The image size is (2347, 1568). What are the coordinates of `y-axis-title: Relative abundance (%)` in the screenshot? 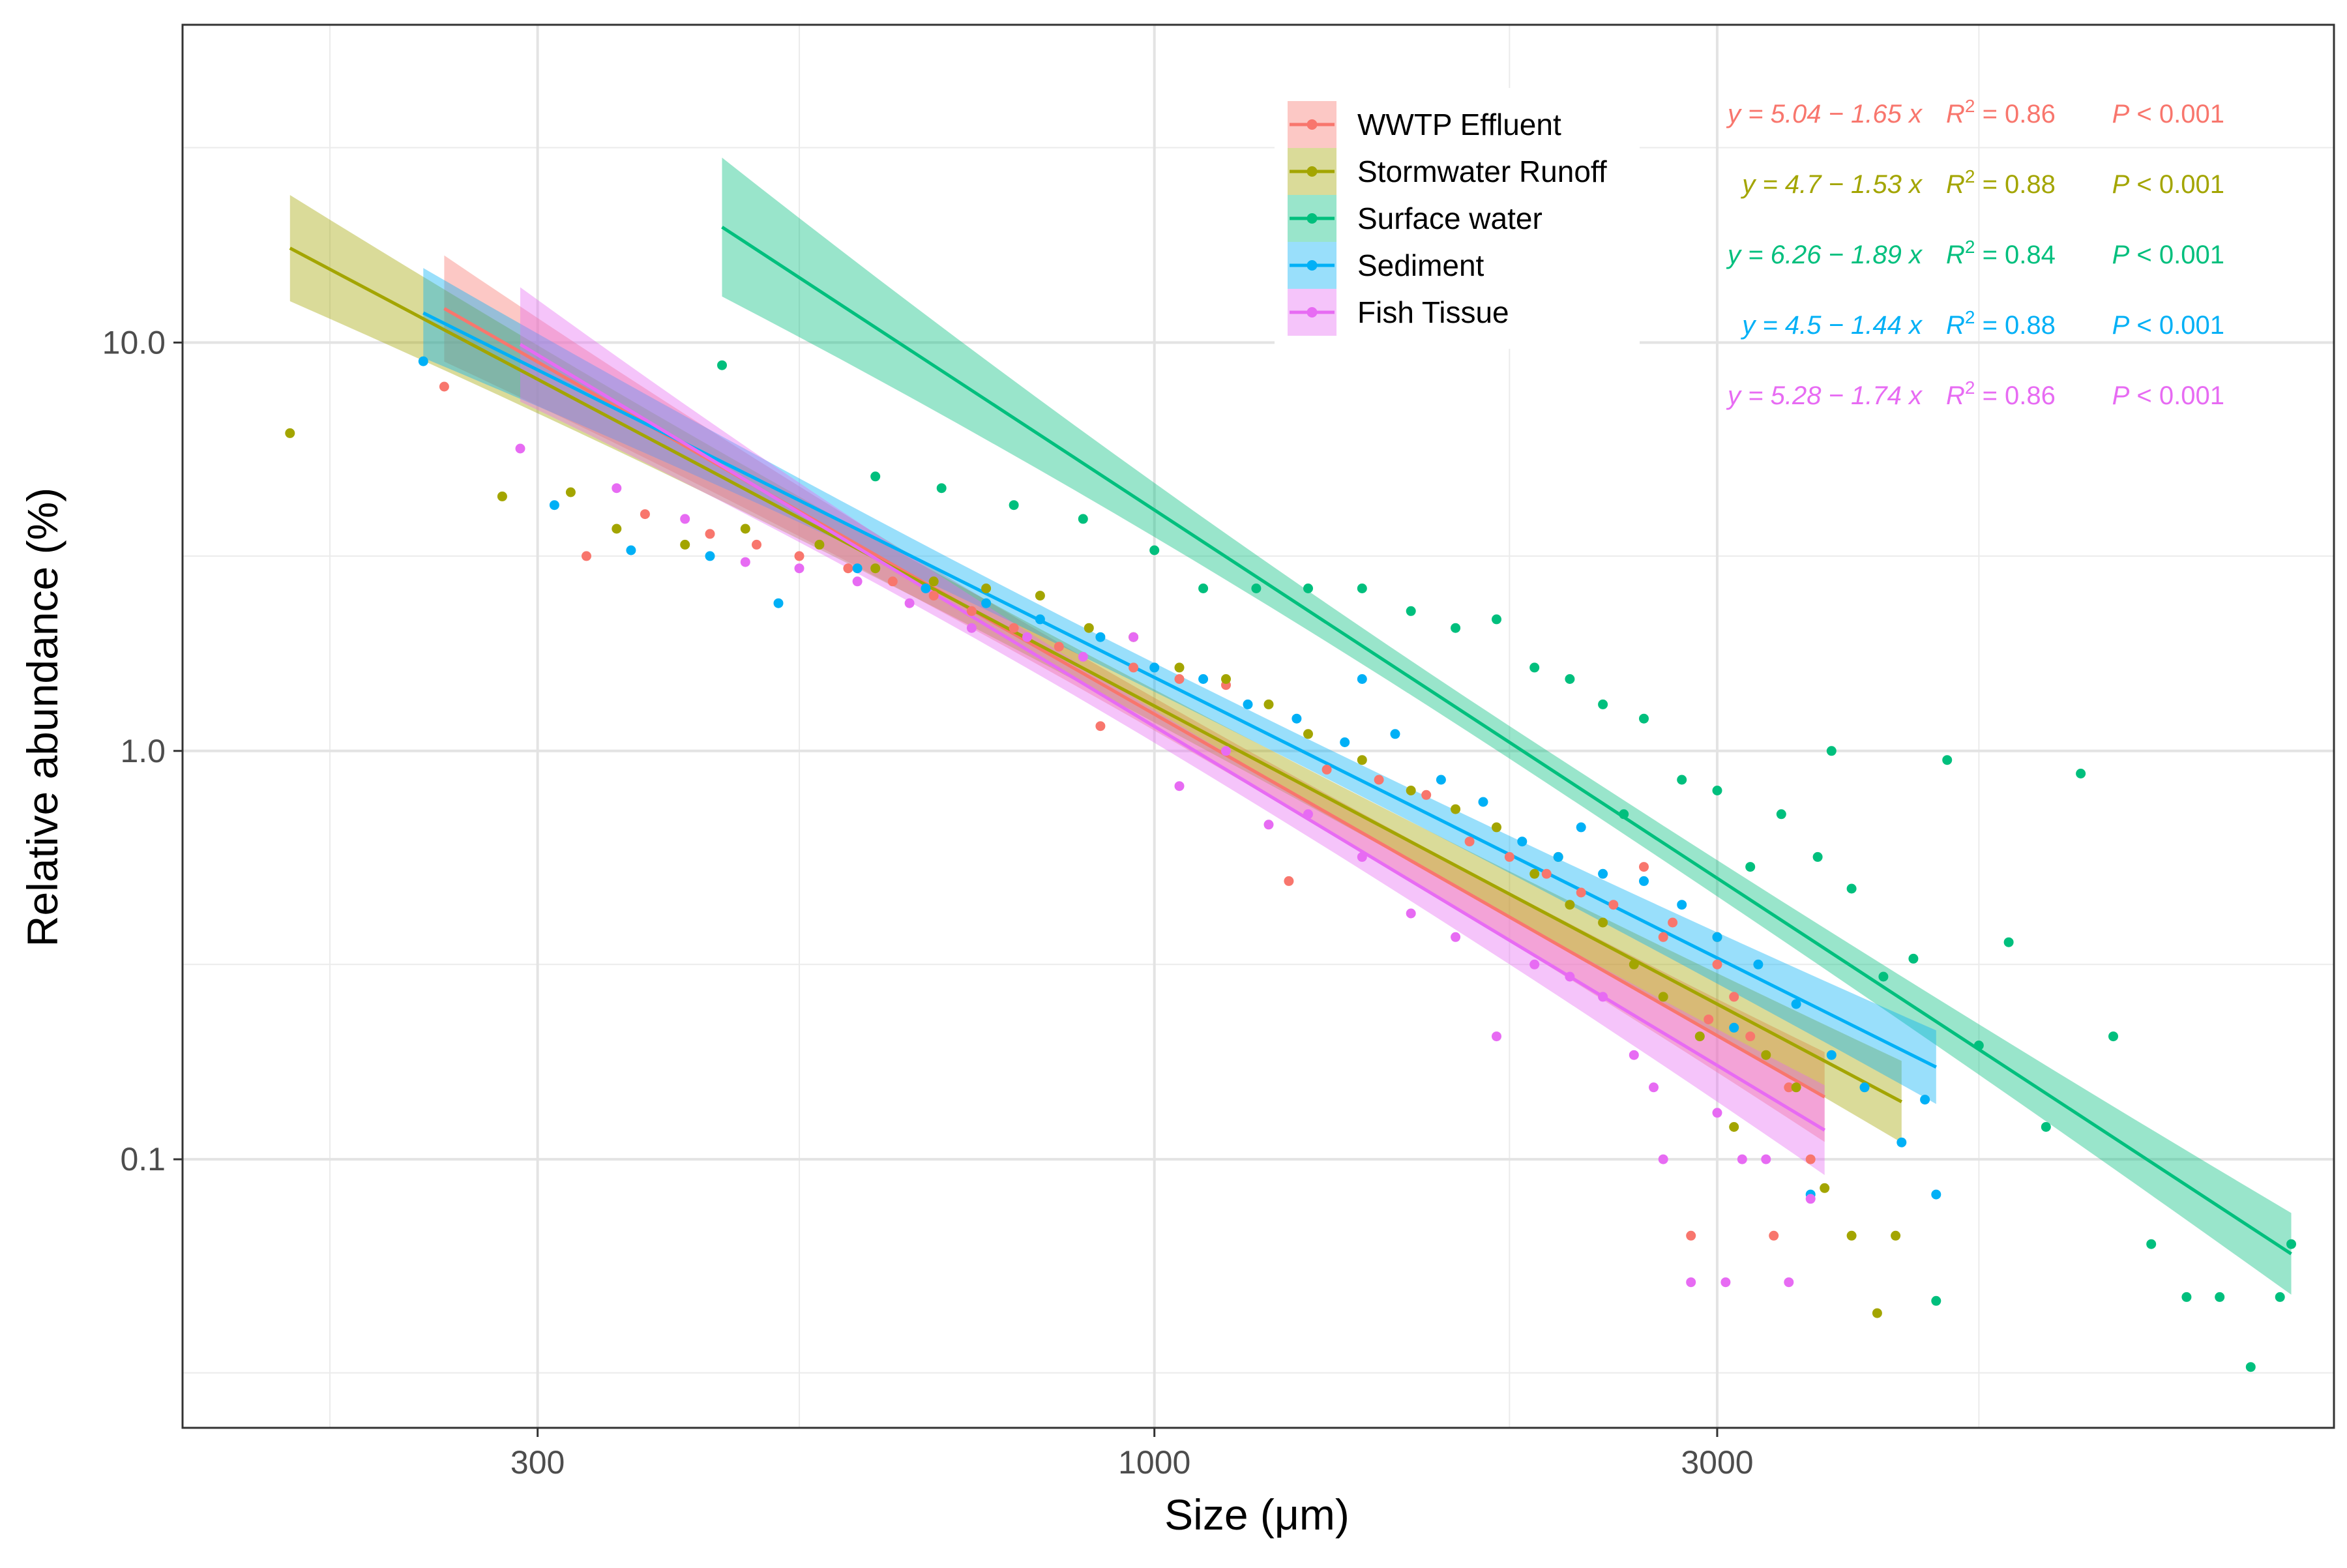 It's located at (42, 717).